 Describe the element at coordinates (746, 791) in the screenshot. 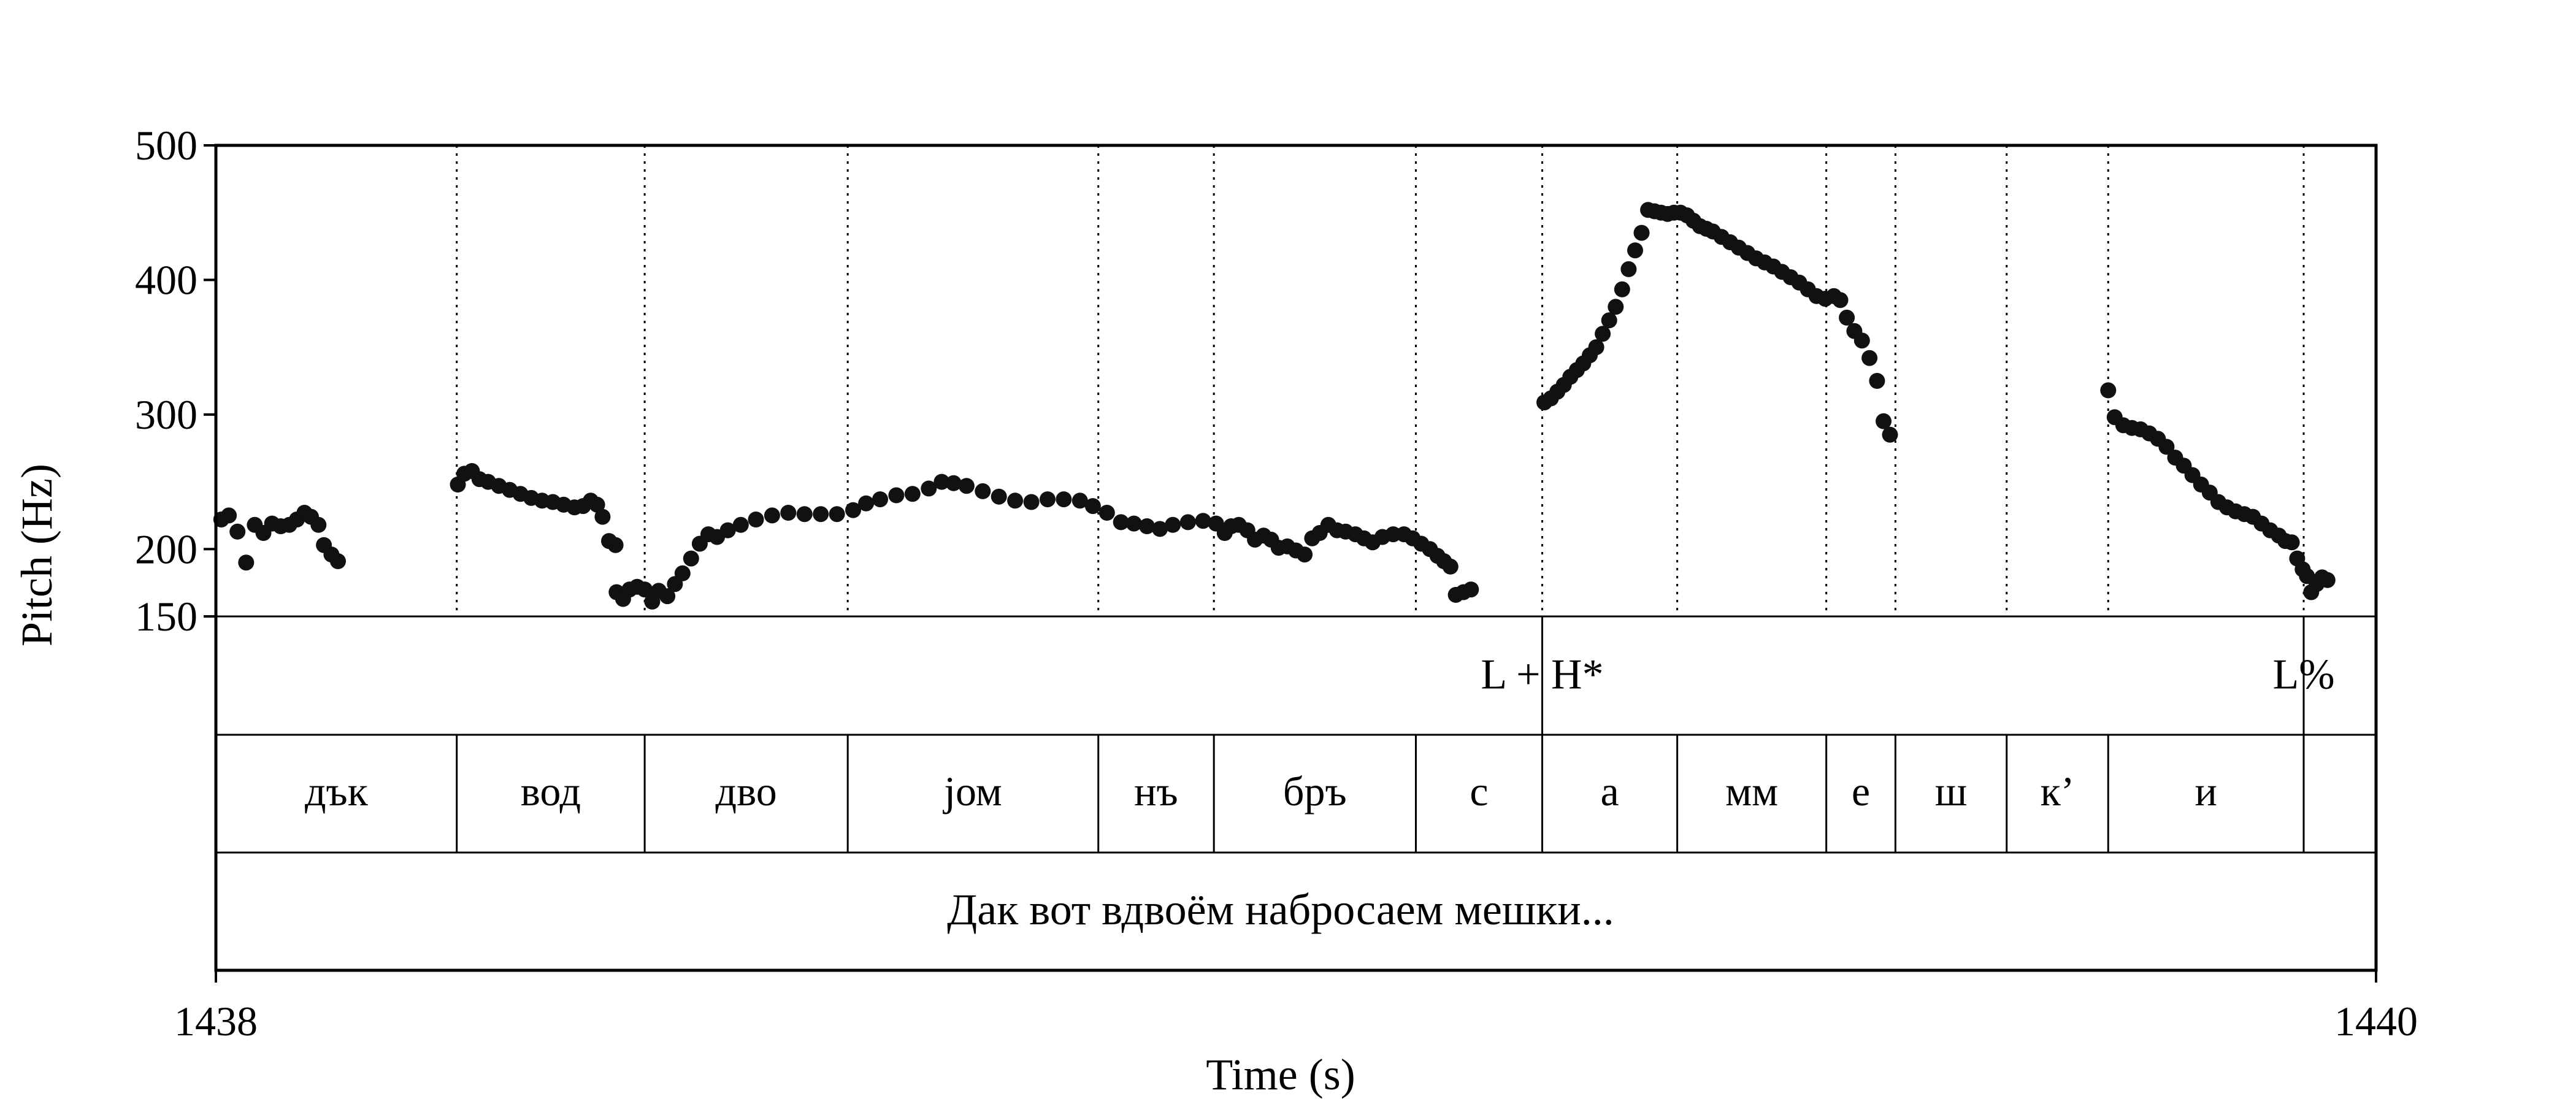

I see `segment-label: дво` at that location.